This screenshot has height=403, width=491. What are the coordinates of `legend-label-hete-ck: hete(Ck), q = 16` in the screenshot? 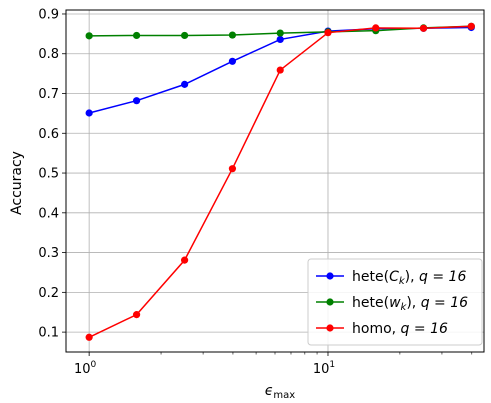 It's located at (409, 278).